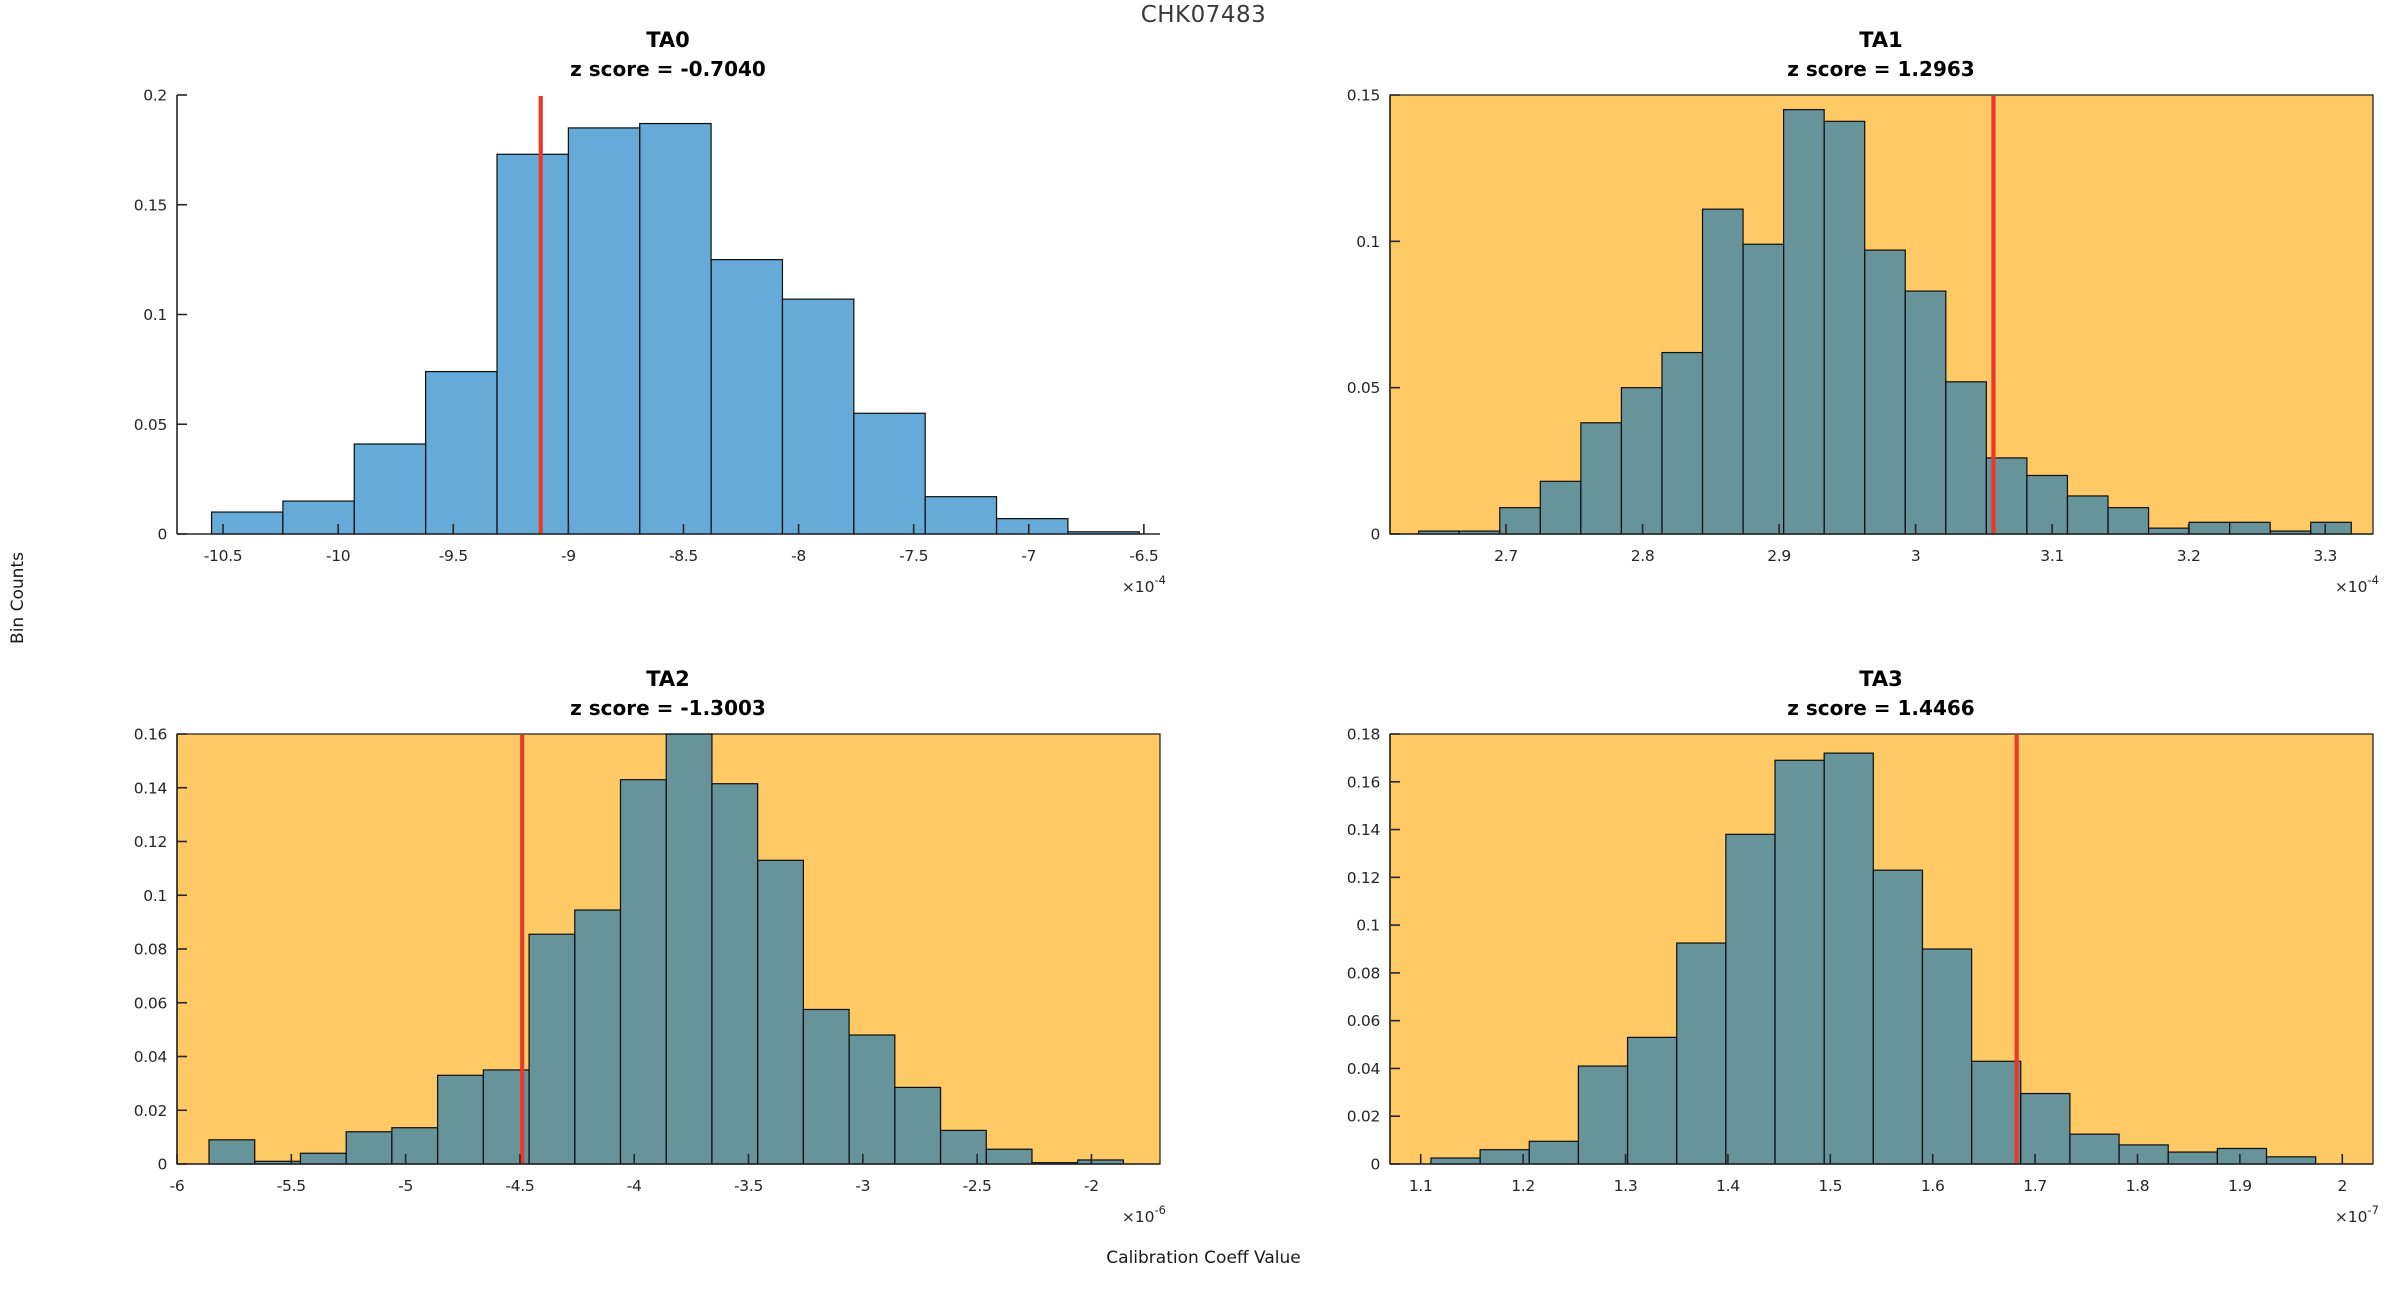 The width and height of the screenshot is (2407, 1290). What do you see at coordinates (1881, 708) in the screenshot?
I see `subplot-ta3-zscore: z score = 1.4466` at bounding box center [1881, 708].